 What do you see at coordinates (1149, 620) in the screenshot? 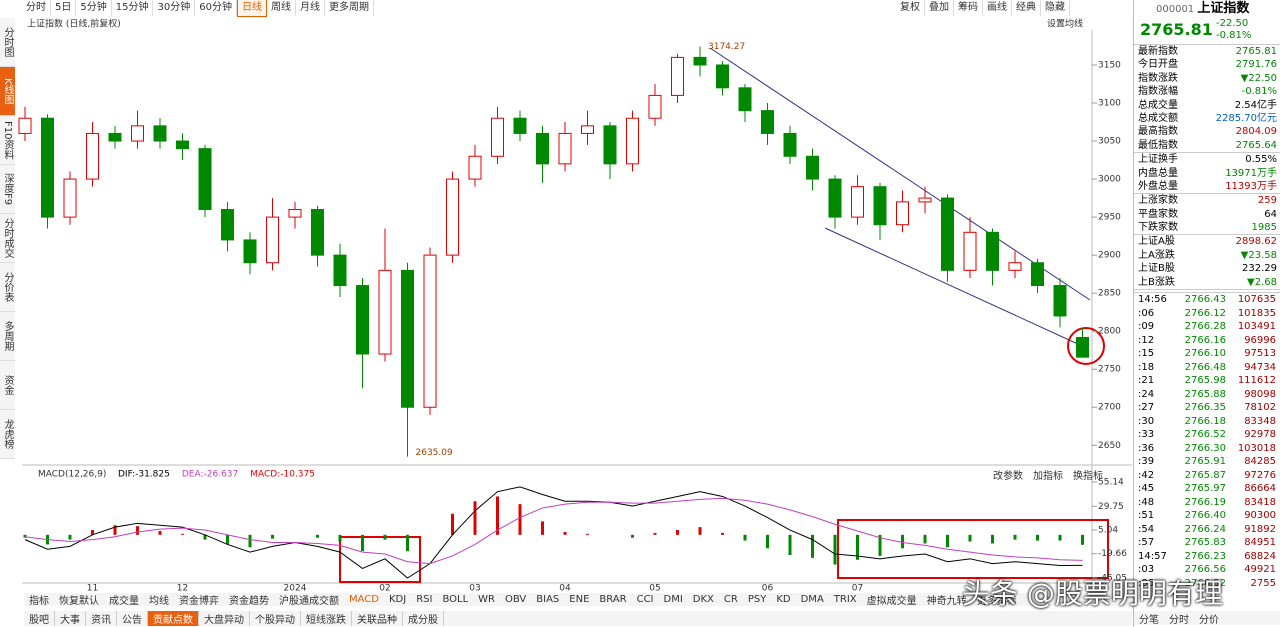
I see `panel-tab: 分笔` at bounding box center [1149, 620].